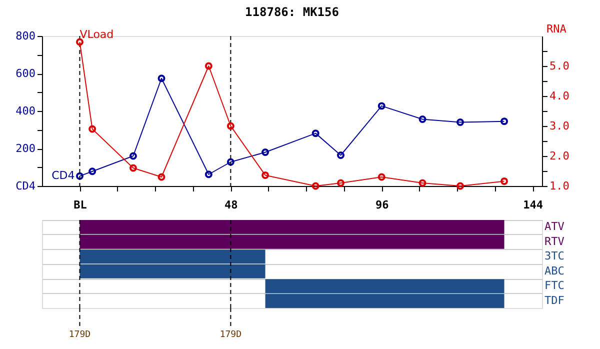  I want to click on y-tick-label: 800, so click(26, 36).